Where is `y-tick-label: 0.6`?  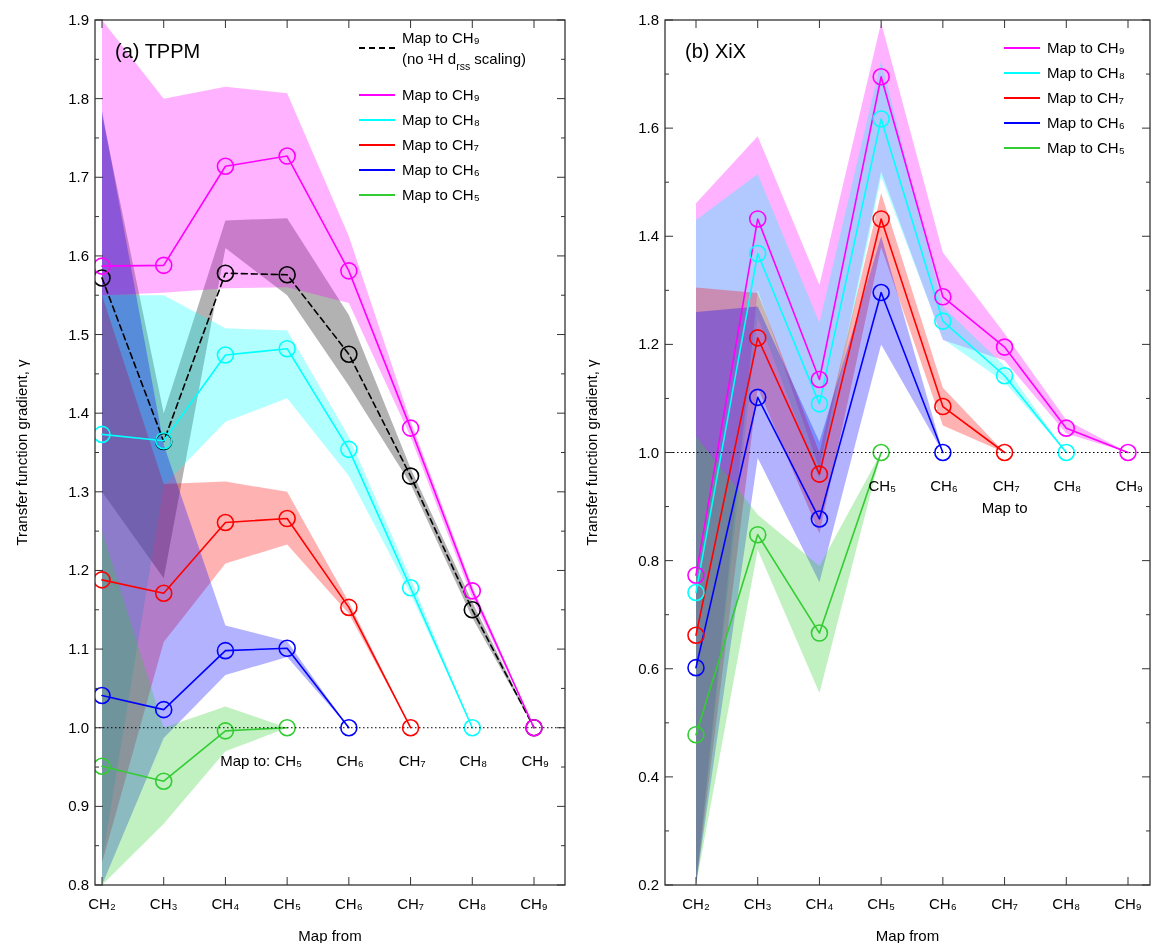
y-tick-label: 0.6 is located at coordinates (648, 668).